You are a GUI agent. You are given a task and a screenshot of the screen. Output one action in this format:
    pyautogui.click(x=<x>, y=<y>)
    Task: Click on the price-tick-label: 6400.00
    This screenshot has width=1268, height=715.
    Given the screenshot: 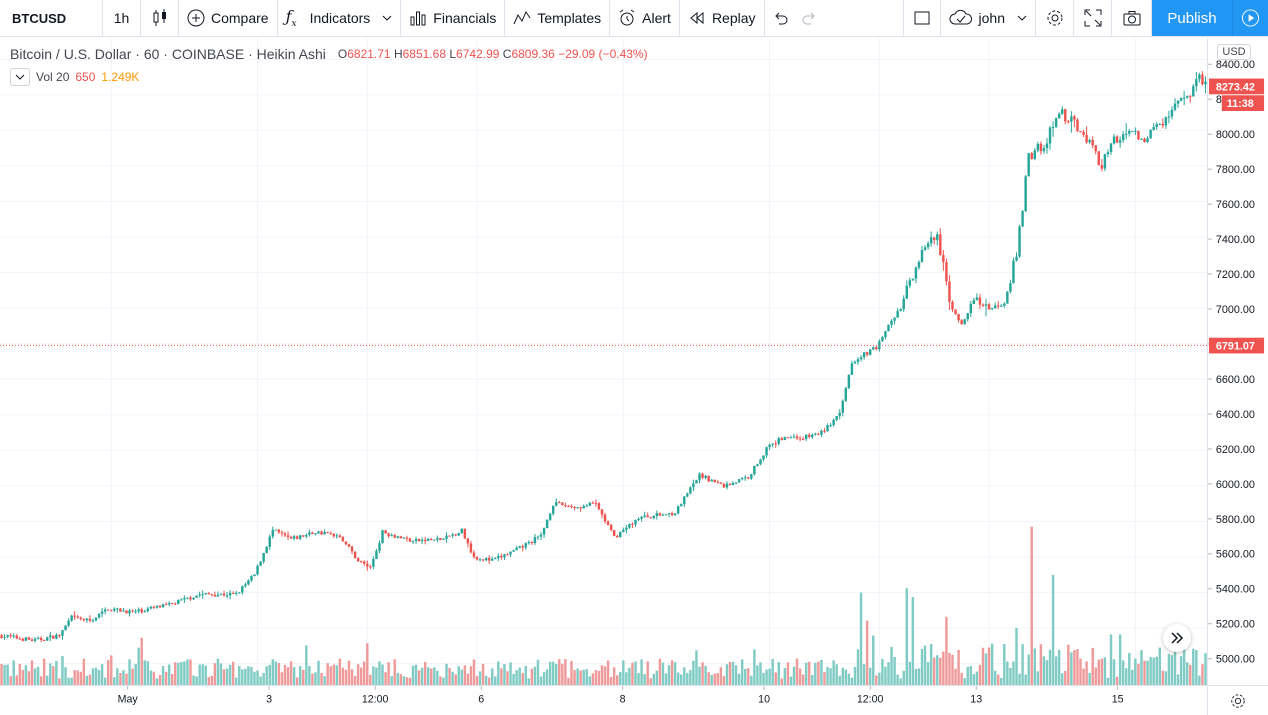 What is the action you would take?
    pyautogui.click(x=1235, y=415)
    